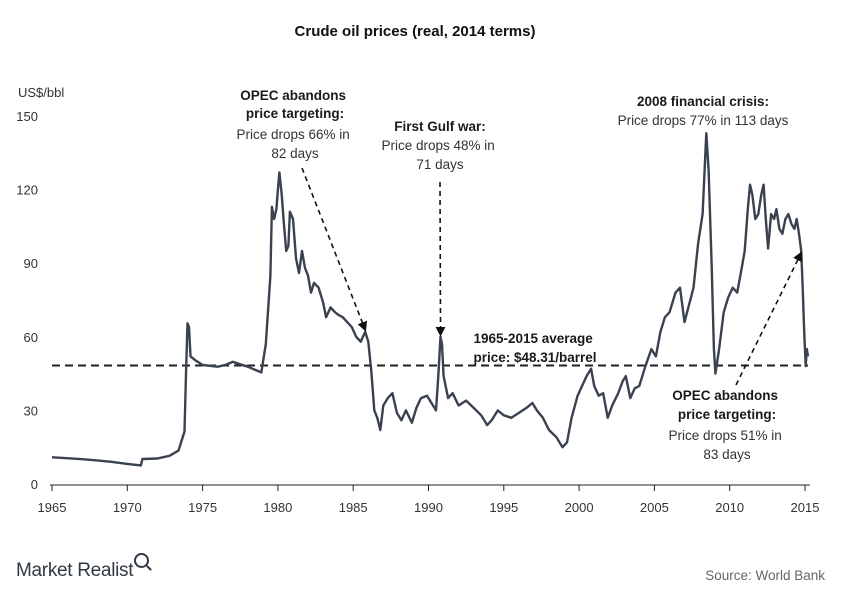 The width and height of the screenshot is (841, 602). Describe the element at coordinates (334, 249) in the screenshot. I see `annotation-opec-1986-arrow` at that location.